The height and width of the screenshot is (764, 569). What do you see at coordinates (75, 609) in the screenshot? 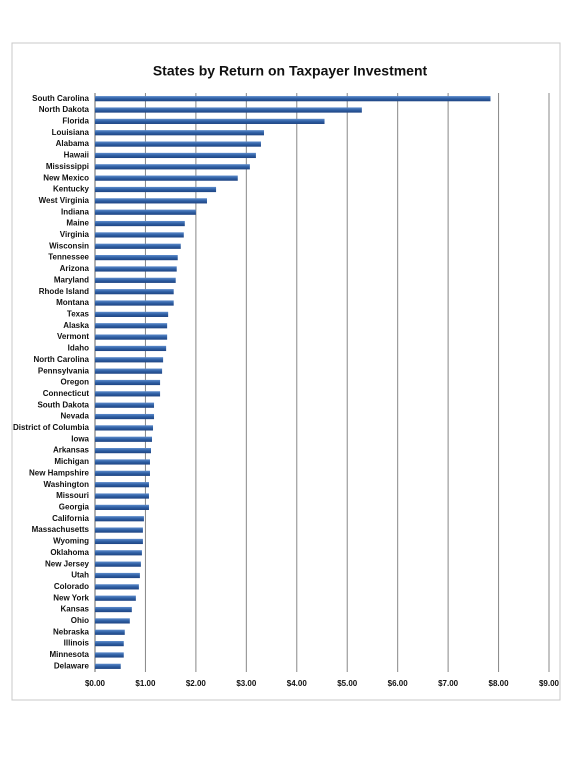
I see `y-tick-label: Kansas` at bounding box center [75, 609].